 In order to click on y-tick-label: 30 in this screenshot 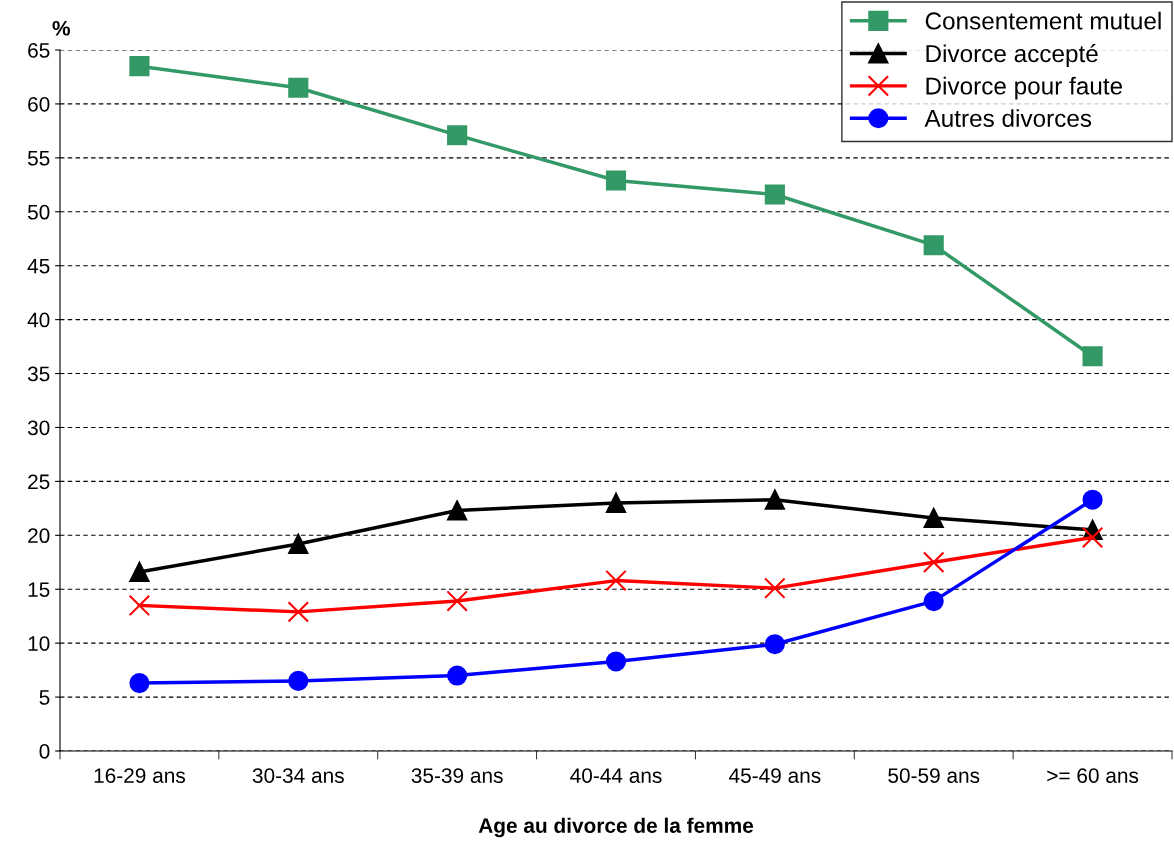, I will do `click(38, 428)`.